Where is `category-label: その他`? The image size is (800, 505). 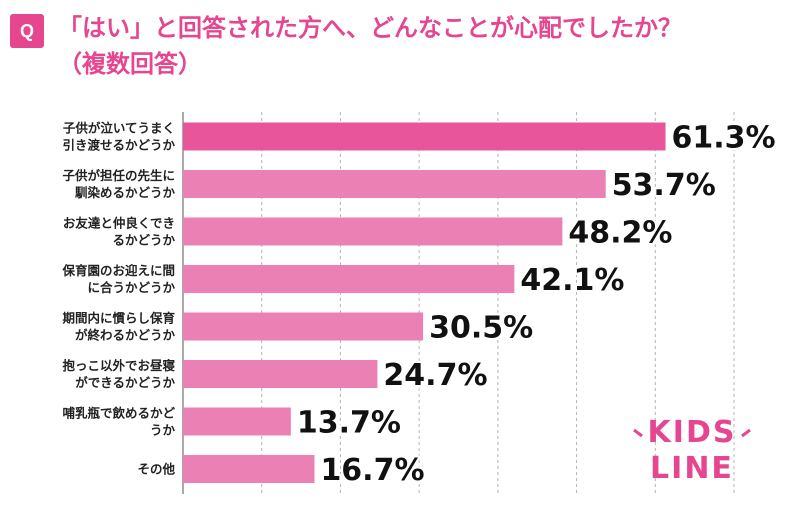 category-label: その他 is located at coordinates (156, 469).